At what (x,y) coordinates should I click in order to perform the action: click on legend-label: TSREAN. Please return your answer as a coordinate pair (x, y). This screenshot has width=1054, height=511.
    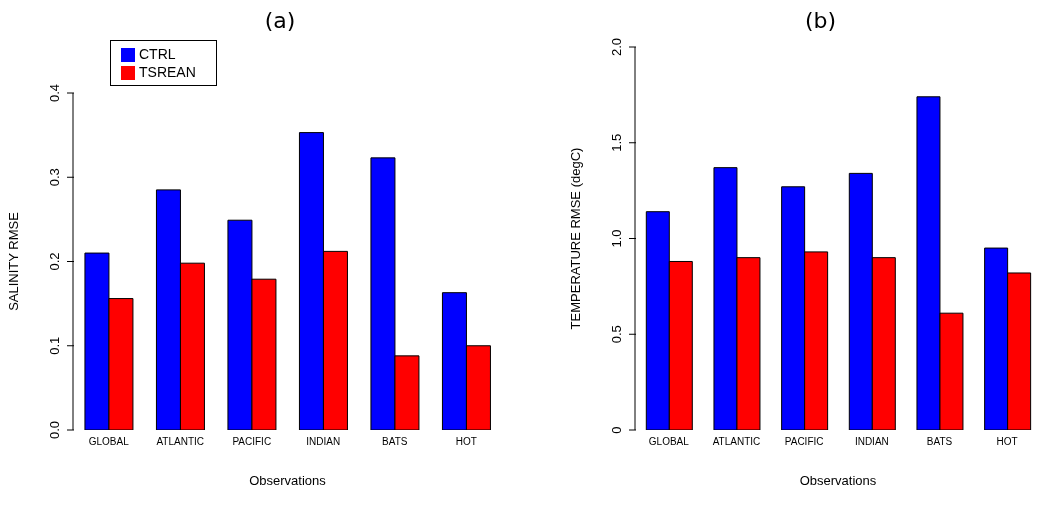
    Looking at the image, I should click on (167, 72).